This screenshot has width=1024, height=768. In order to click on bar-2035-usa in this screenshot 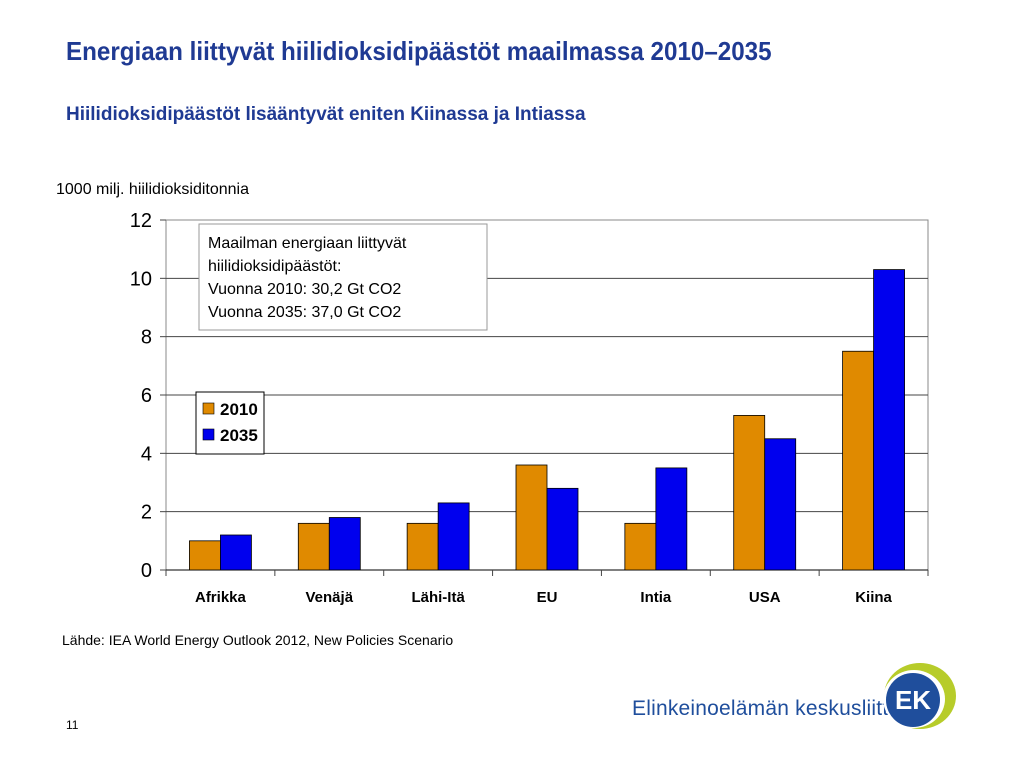, I will do `click(780, 504)`.